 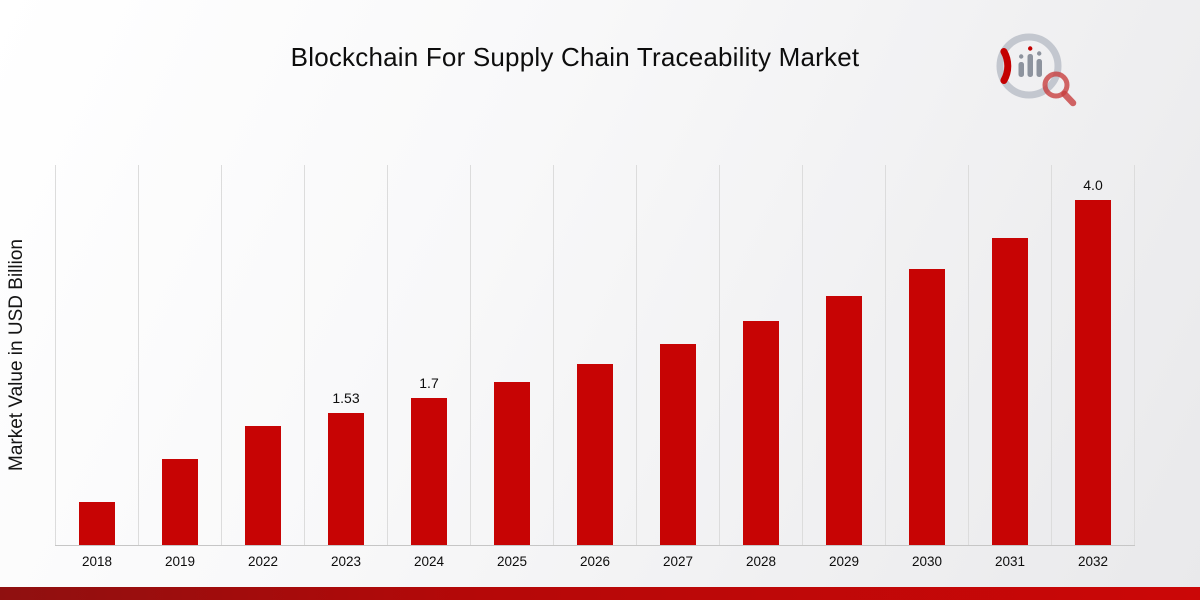 I want to click on bar-2024, so click(x=429, y=471).